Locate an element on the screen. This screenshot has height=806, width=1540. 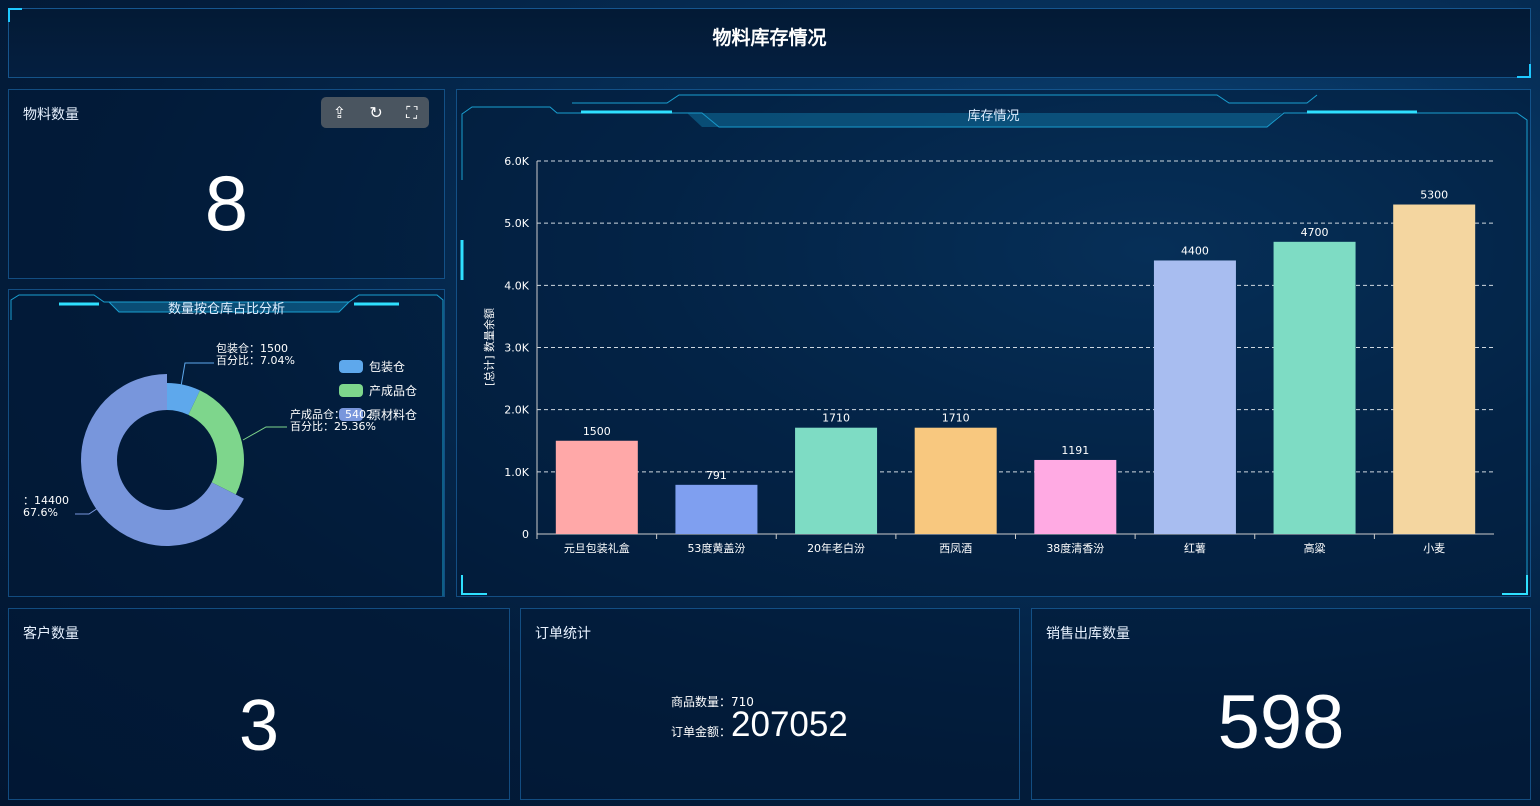
x-tick-label: 20年老白汾 is located at coordinates (836, 548).